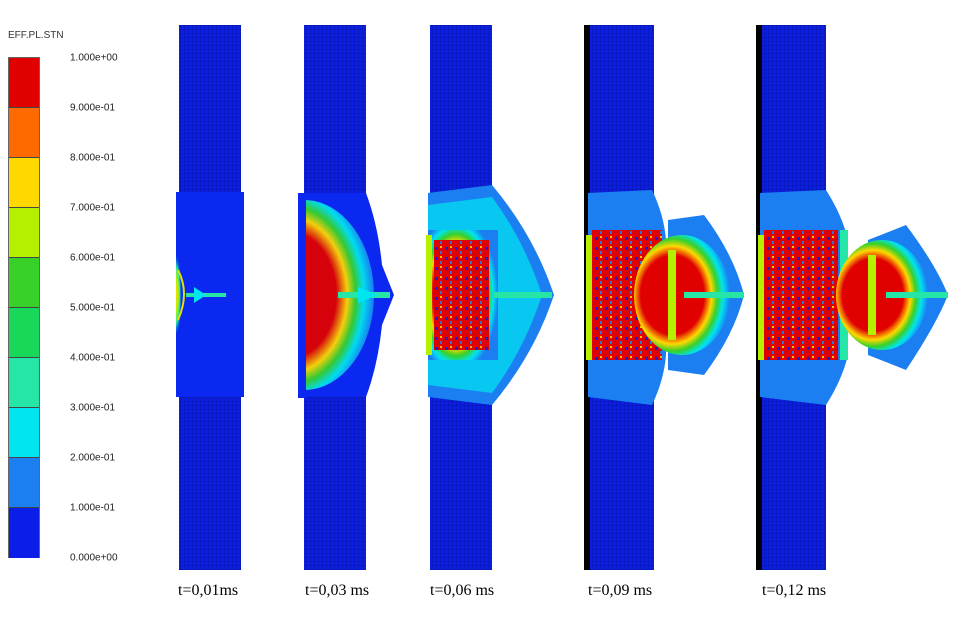 The width and height of the screenshot is (971, 631). What do you see at coordinates (93, 108) in the screenshot?
I see `colorbar-tick: 9.000e-01` at bounding box center [93, 108].